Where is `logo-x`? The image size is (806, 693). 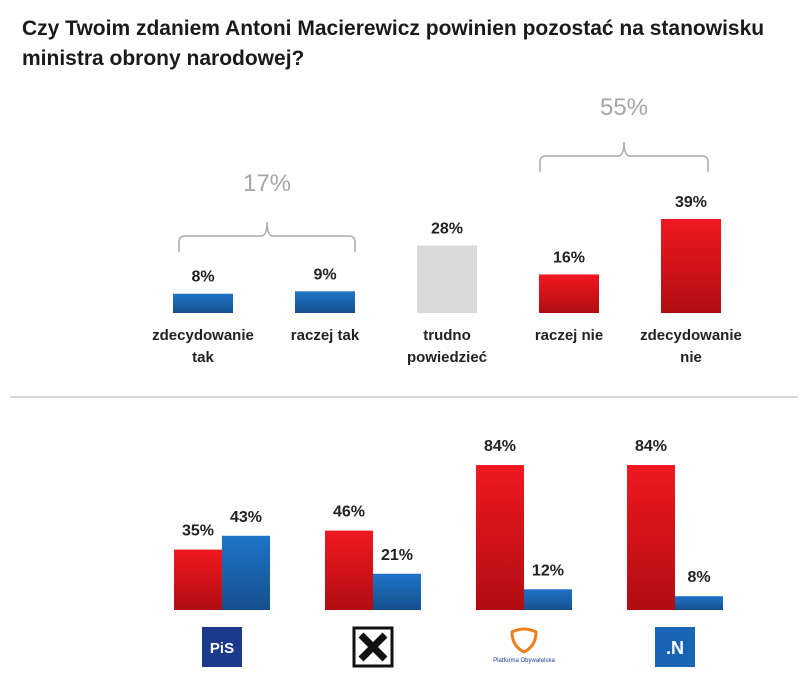
logo-x is located at coordinates (373, 647).